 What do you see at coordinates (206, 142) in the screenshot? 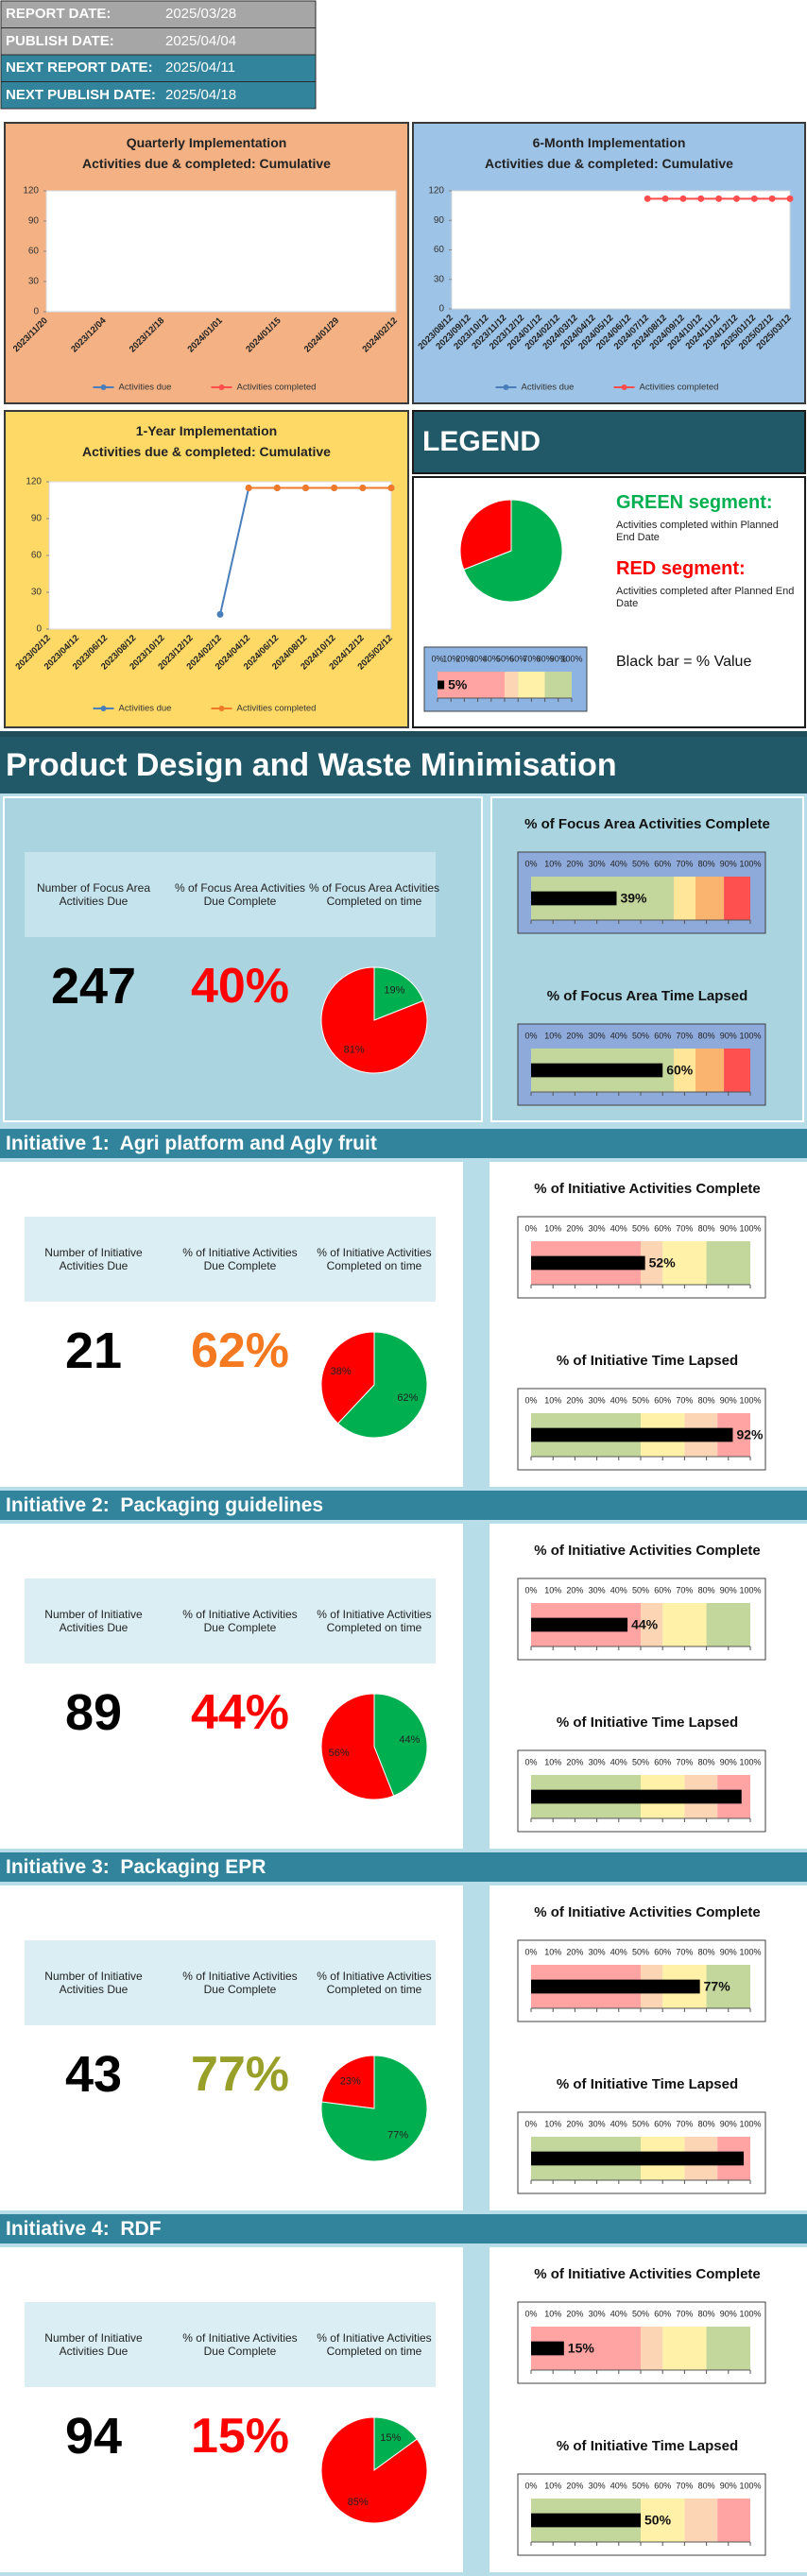
I see `chart-title: Quarterly Implementation` at bounding box center [206, 142].